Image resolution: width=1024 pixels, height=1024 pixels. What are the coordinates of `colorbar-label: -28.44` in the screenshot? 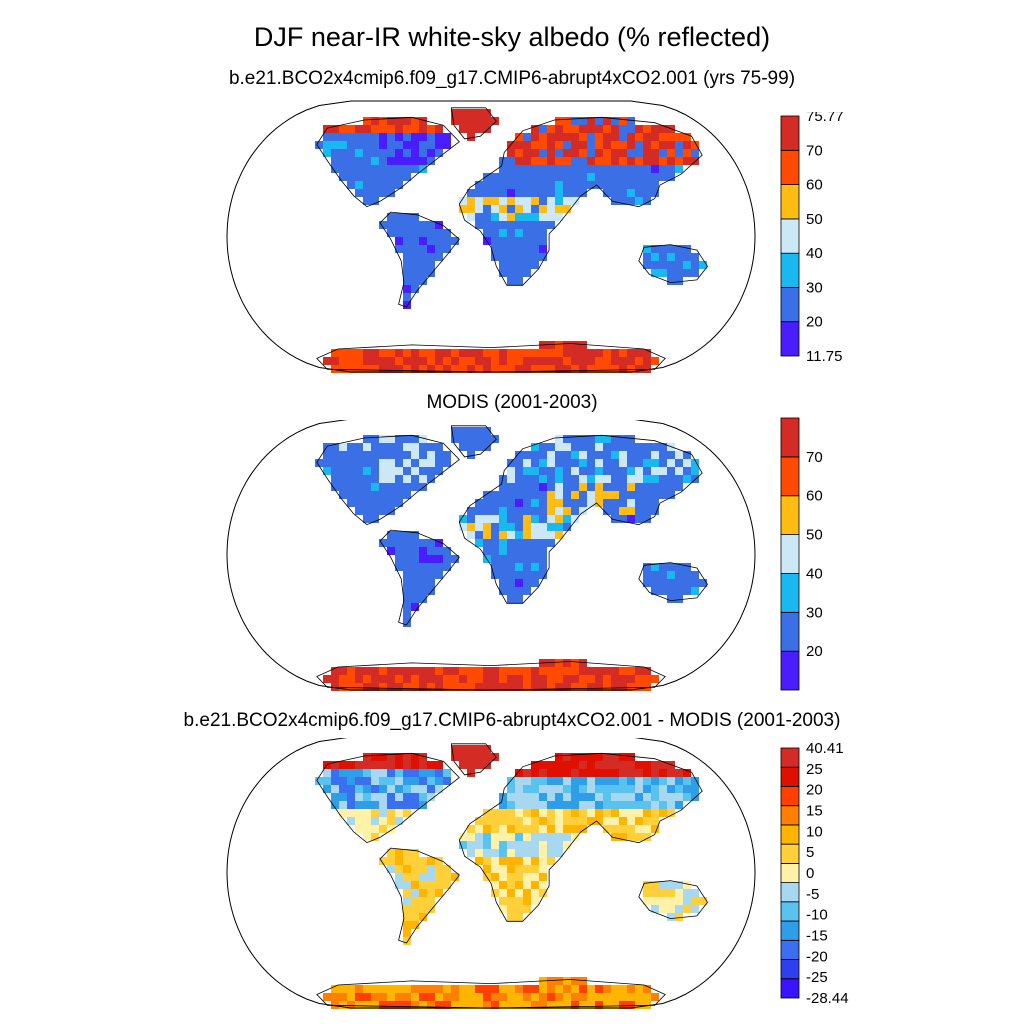 It's located at (827, 998).